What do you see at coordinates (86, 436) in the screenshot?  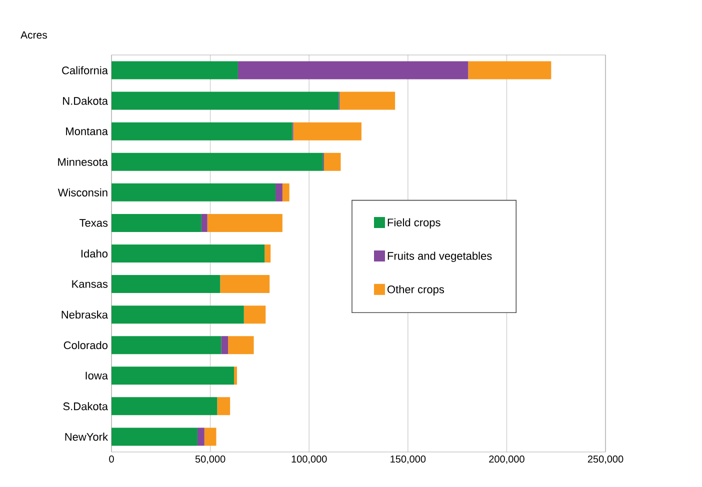 I see `y-tick-label: NewYork` at bounding box center [86, 436].